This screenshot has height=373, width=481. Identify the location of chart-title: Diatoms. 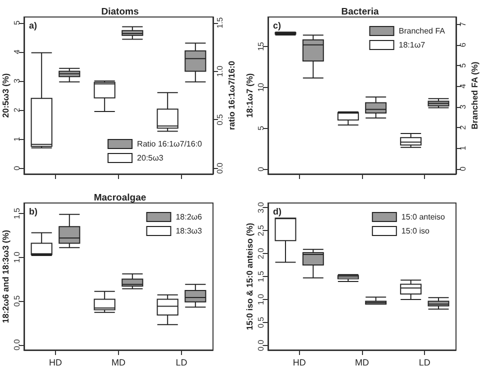
(120, 12).